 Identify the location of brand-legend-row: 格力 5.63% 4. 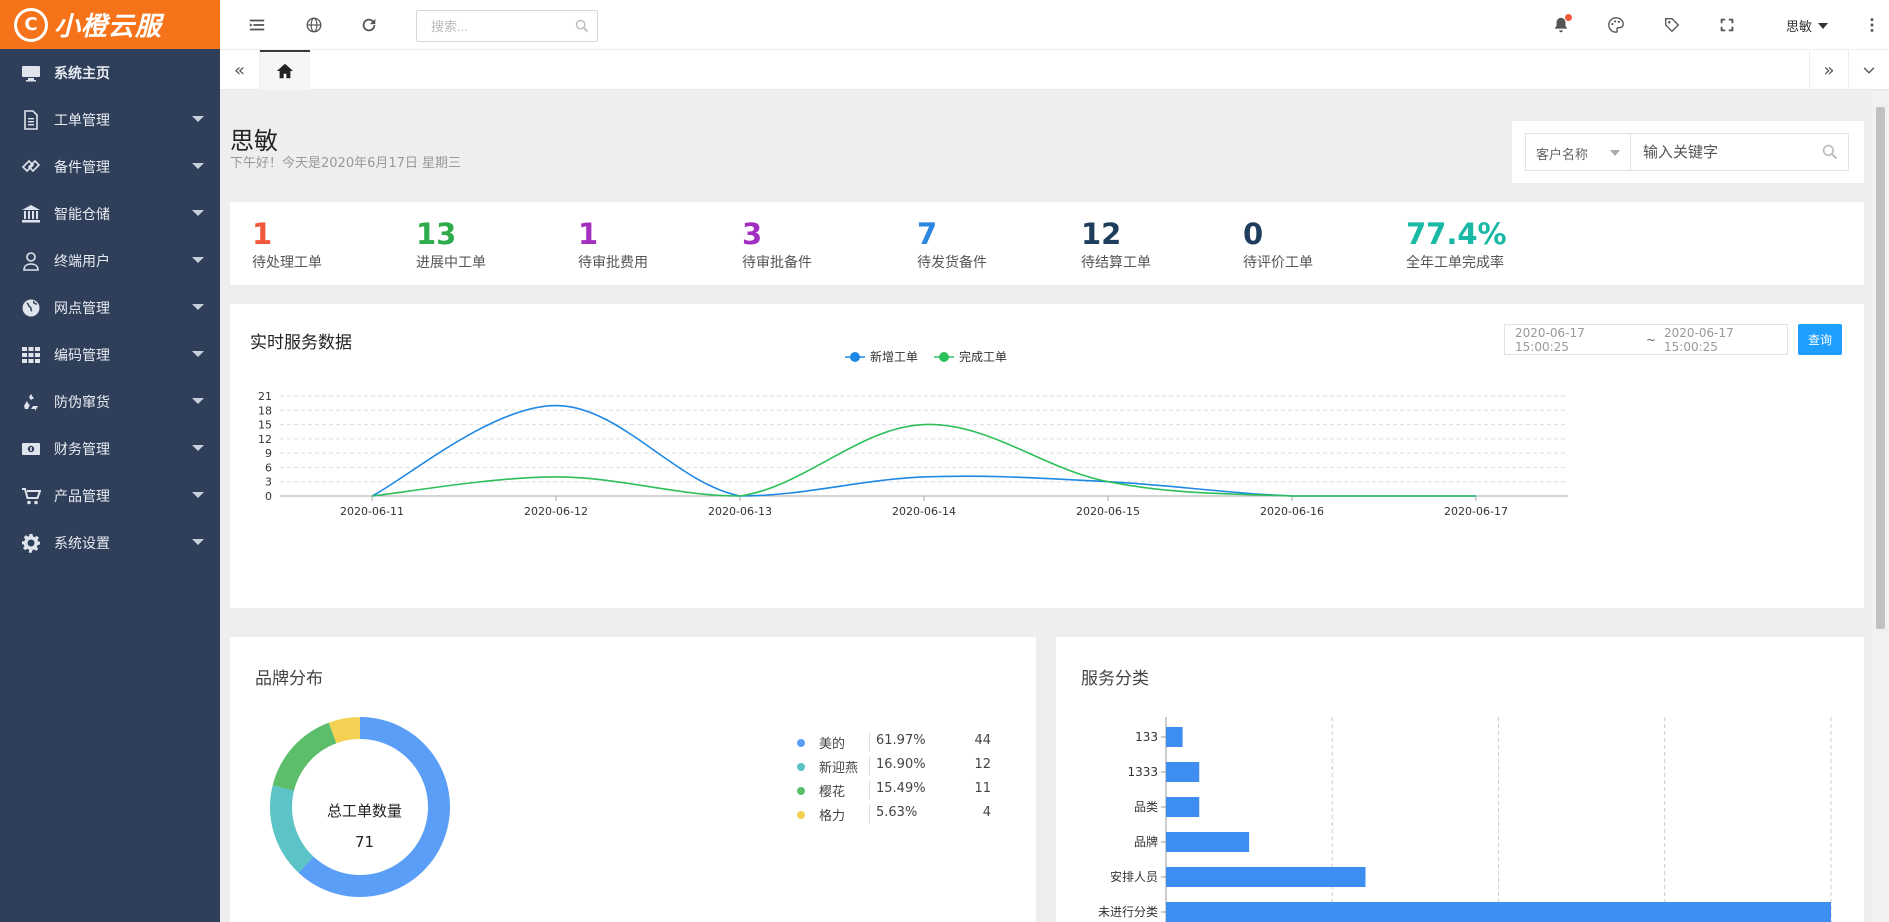
(897, 815).